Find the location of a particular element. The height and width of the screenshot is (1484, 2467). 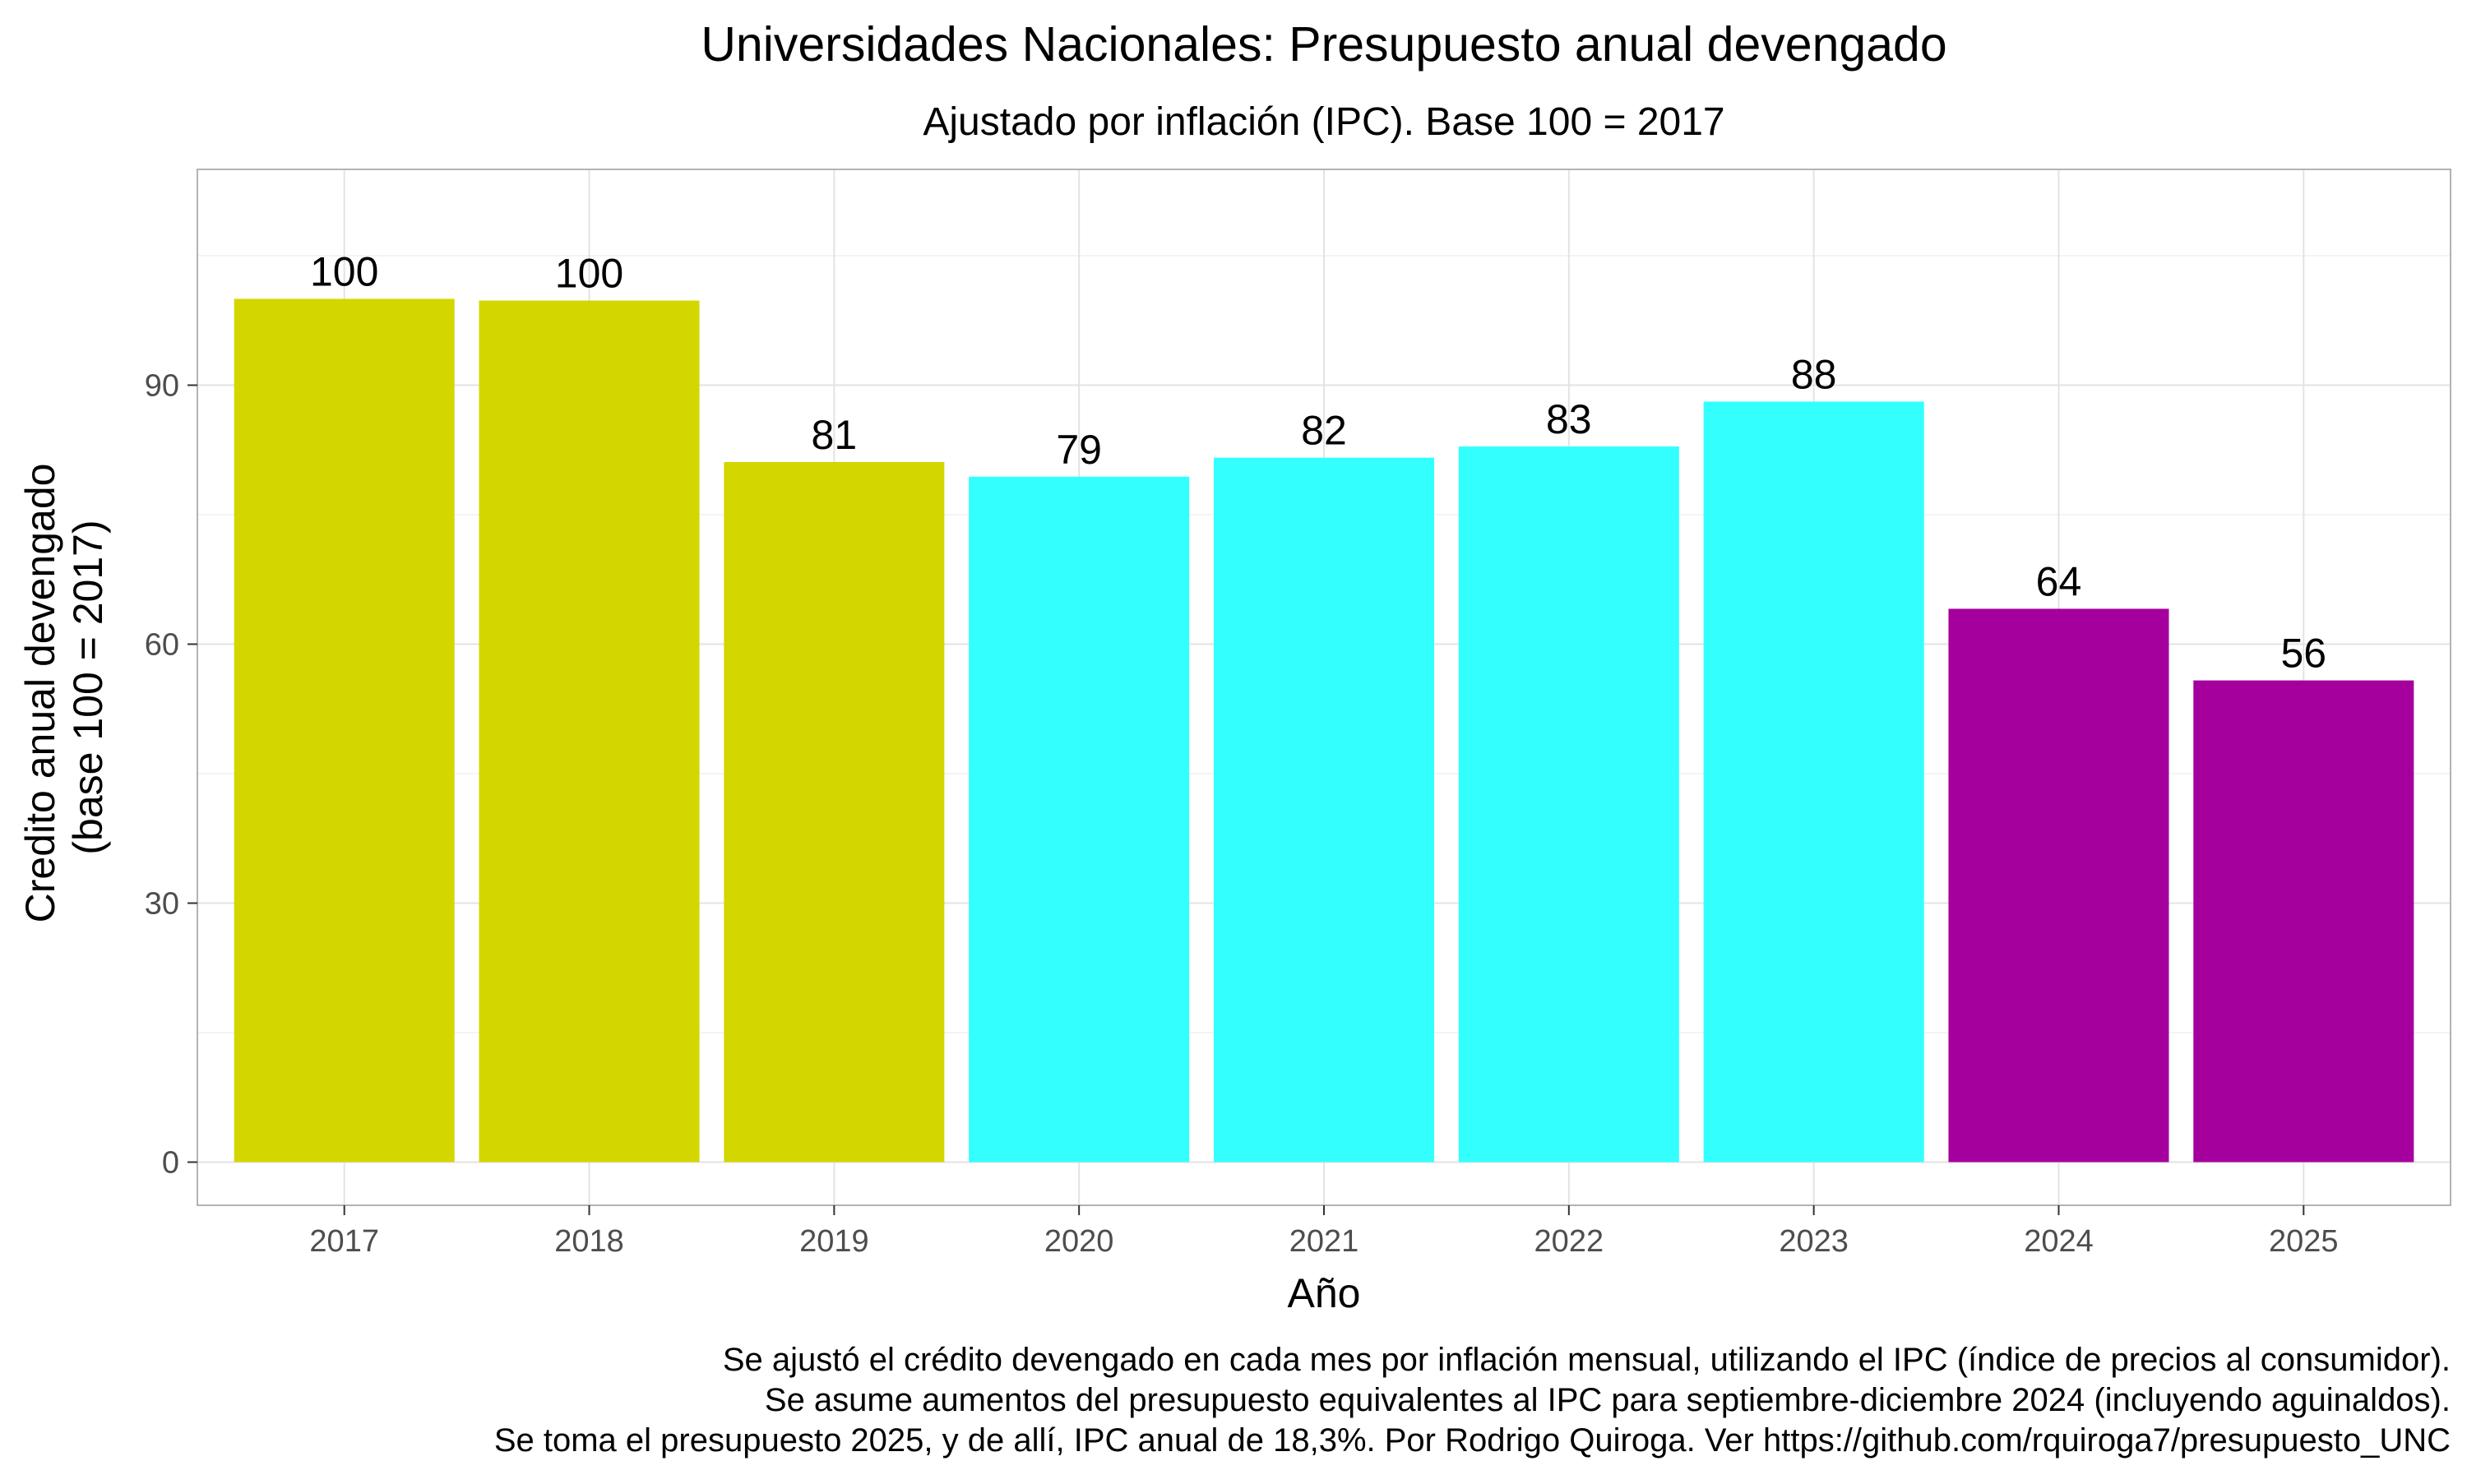

data-label-2021: 82 is located at coordinates (1324, 431).